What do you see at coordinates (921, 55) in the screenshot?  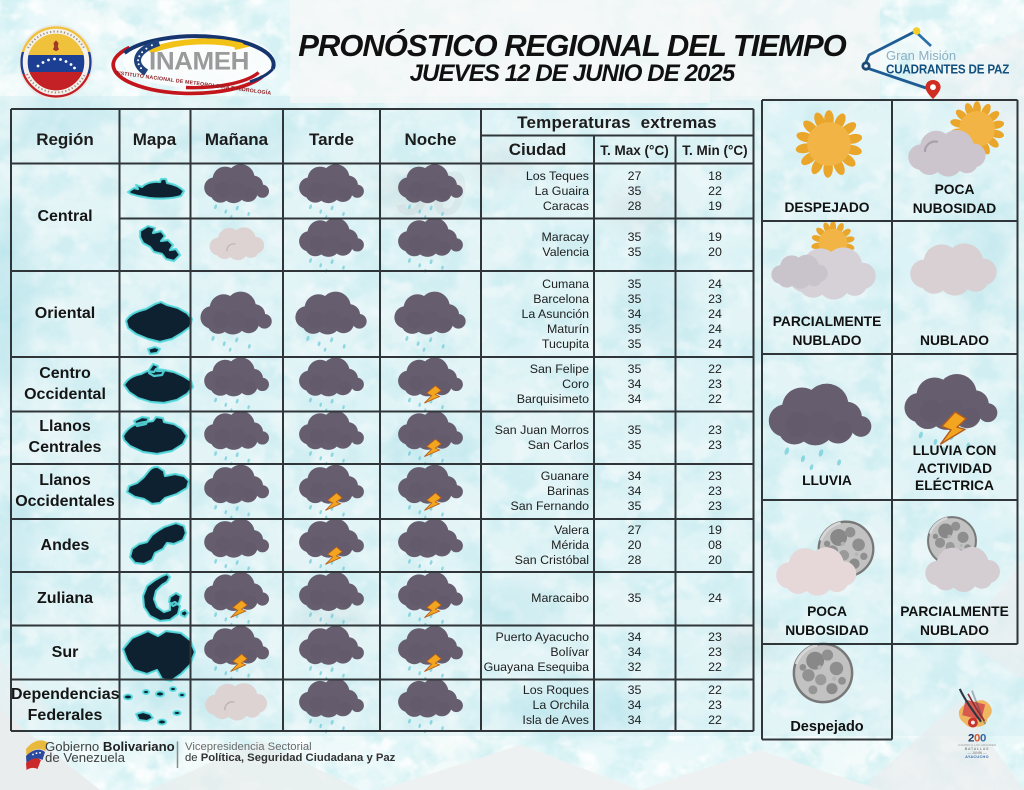 I see `svg-text: Gran Misión` at bounding box center [921, 55].